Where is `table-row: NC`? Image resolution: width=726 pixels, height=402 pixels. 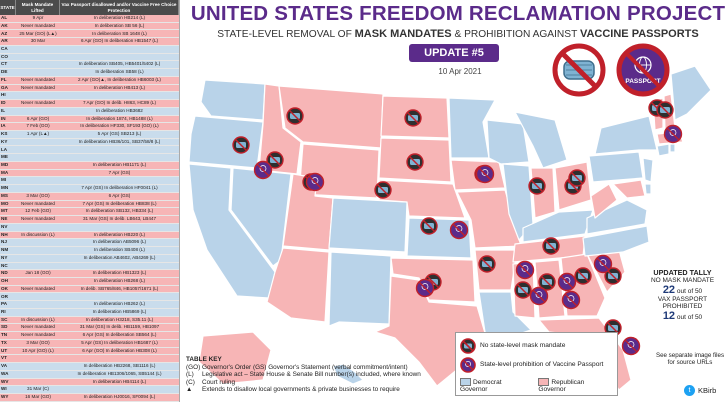 table-row: NC is located at coordinates (89, 266).